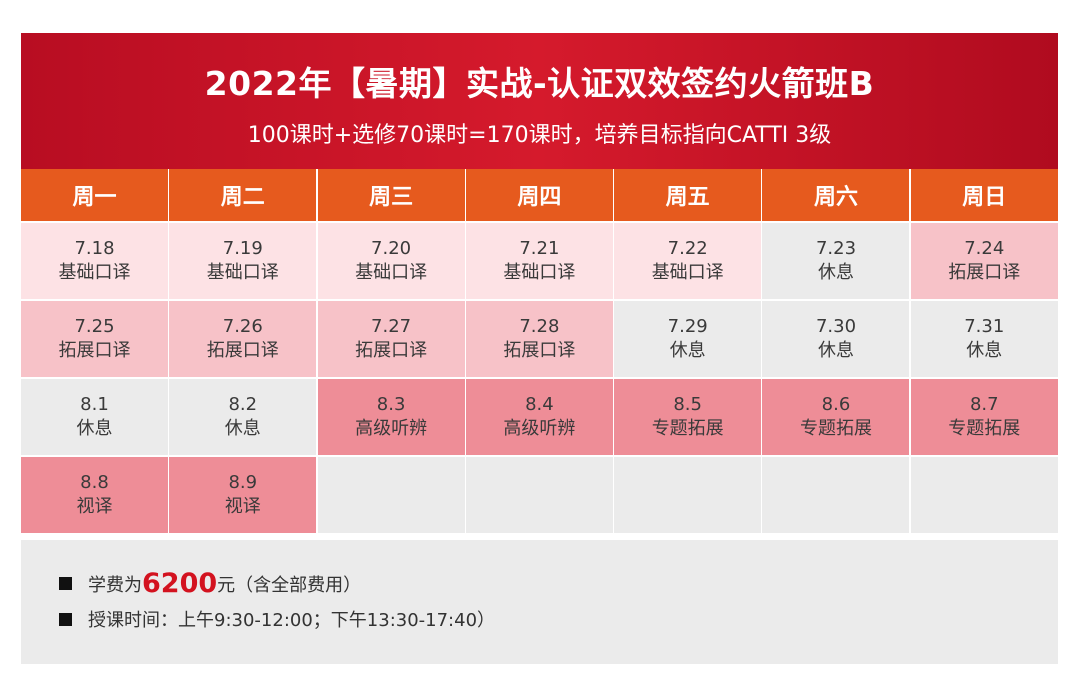 The height and width of the screenshot is (689, 1080). Describe the element at coordinates (836, 261) in the screenshot. I see `schedule-cell: 7.23 休息` at that location.